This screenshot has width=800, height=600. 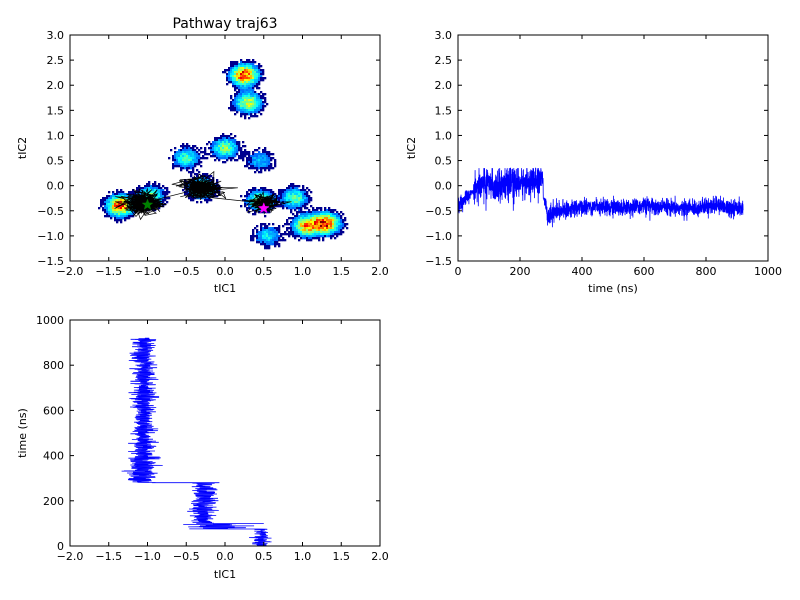 What do you see at coordinates (147, 556) in the screenshot?
I see `time-tic1-xtick-label: −1.0` at bounding box center [147, 556].